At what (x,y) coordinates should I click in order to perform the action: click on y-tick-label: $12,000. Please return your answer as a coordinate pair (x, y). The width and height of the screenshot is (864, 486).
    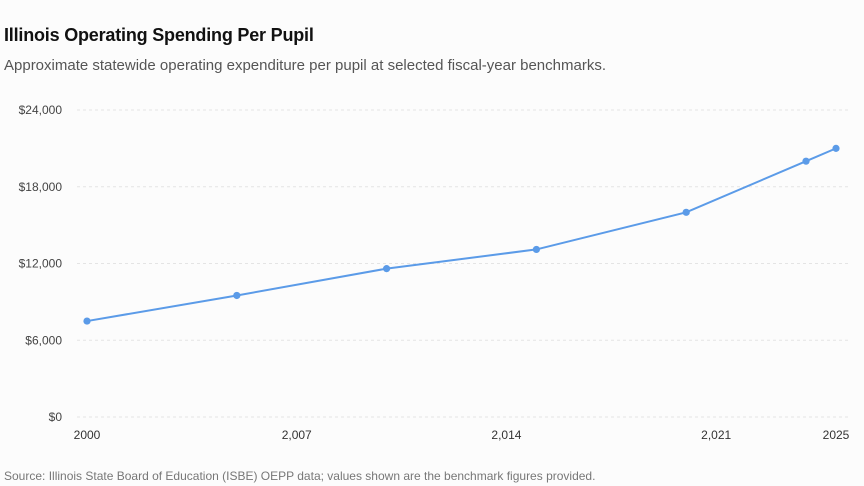
    Looking at the image, I should click on (41, 264).